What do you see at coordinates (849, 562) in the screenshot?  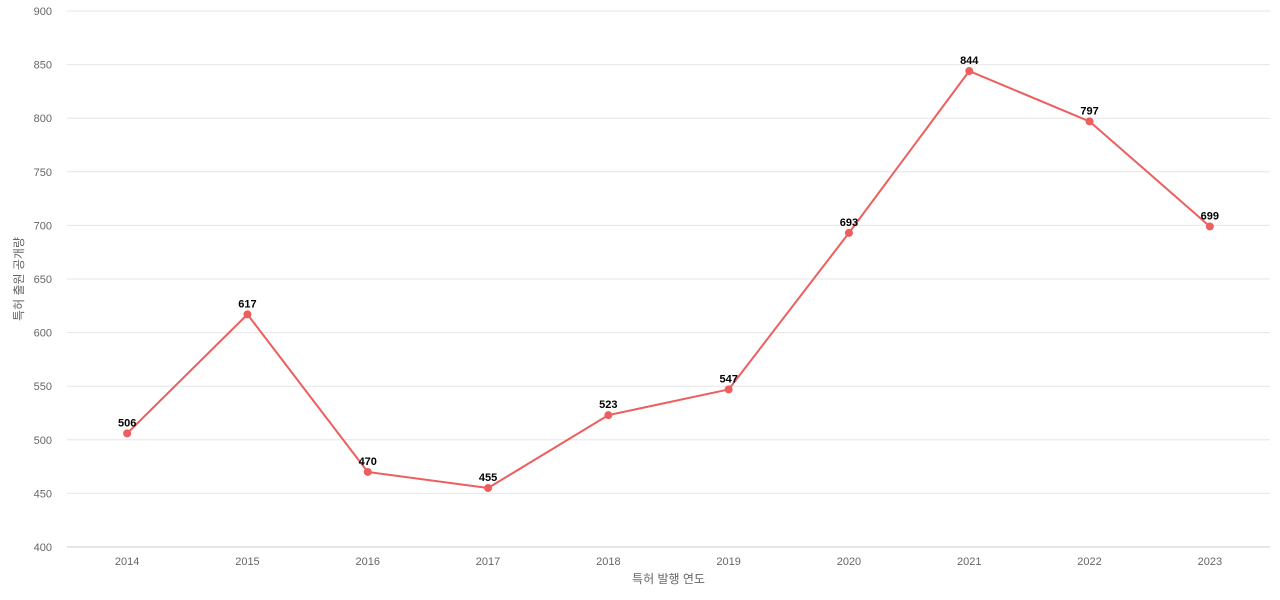 I see `x-tick-label: 2020` at bounding box center [849, 562].